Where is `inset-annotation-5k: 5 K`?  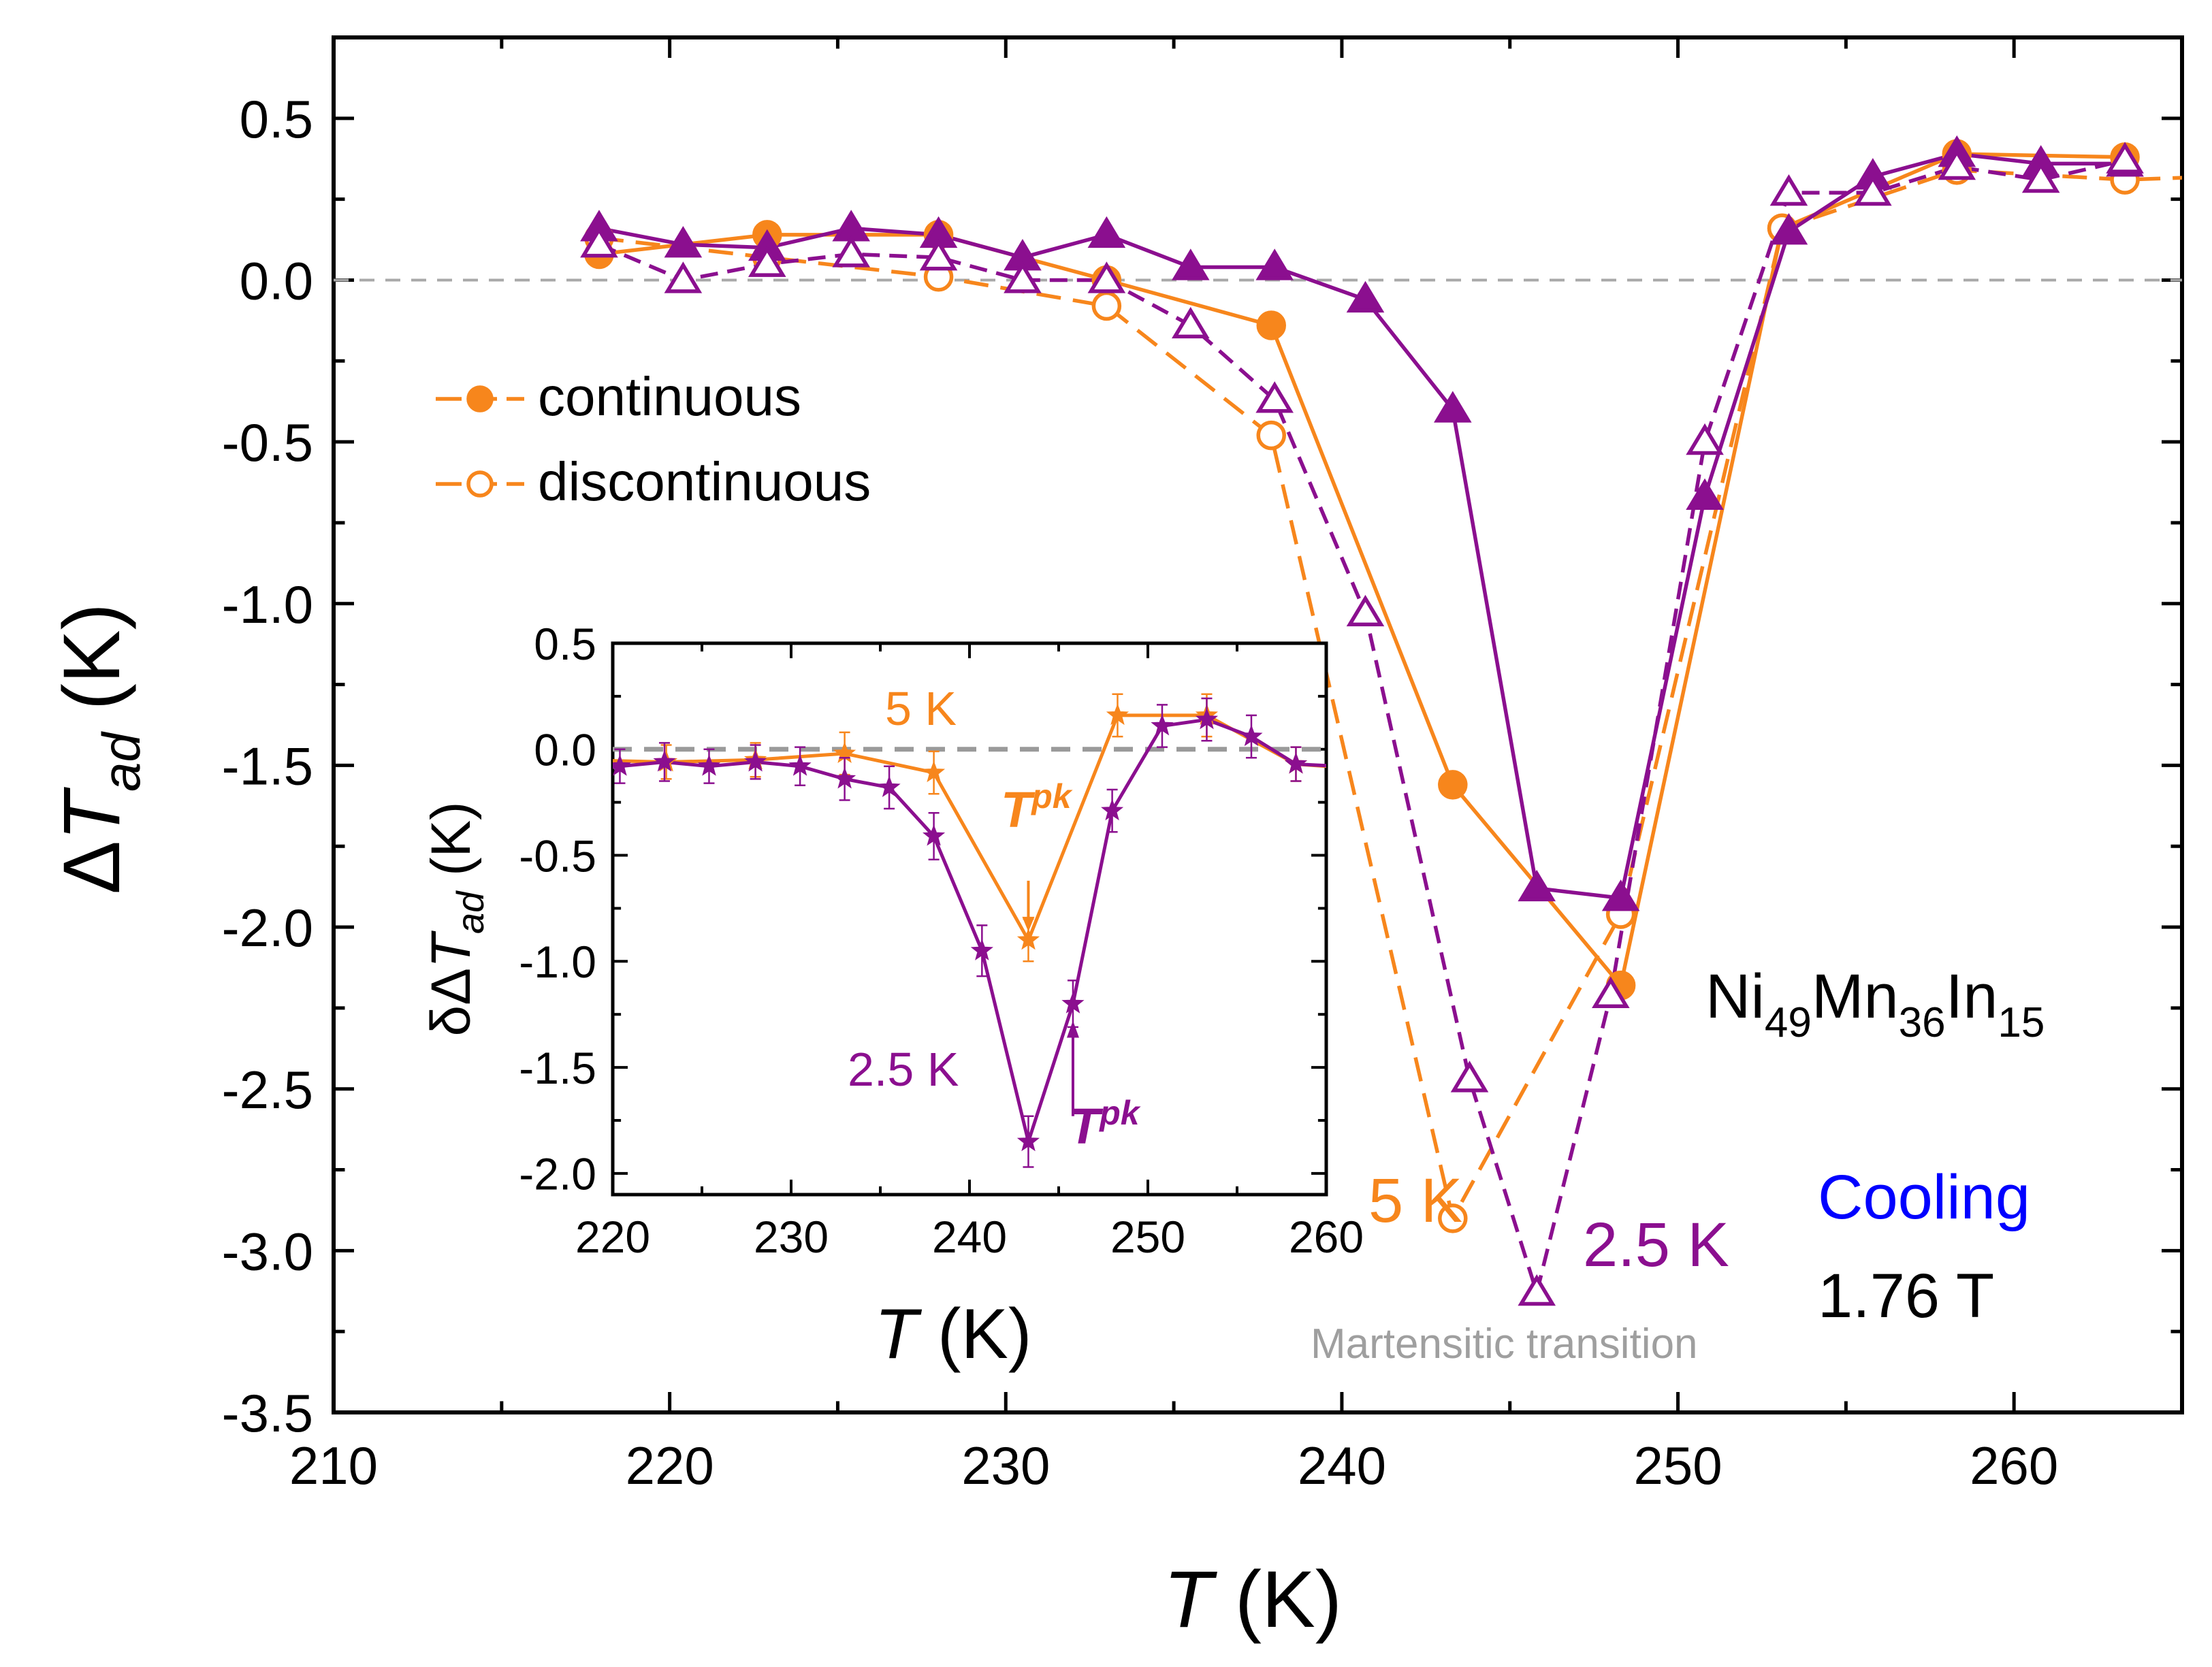 inset-annotation-5k: 5 K is located at coordinates (921, 708).